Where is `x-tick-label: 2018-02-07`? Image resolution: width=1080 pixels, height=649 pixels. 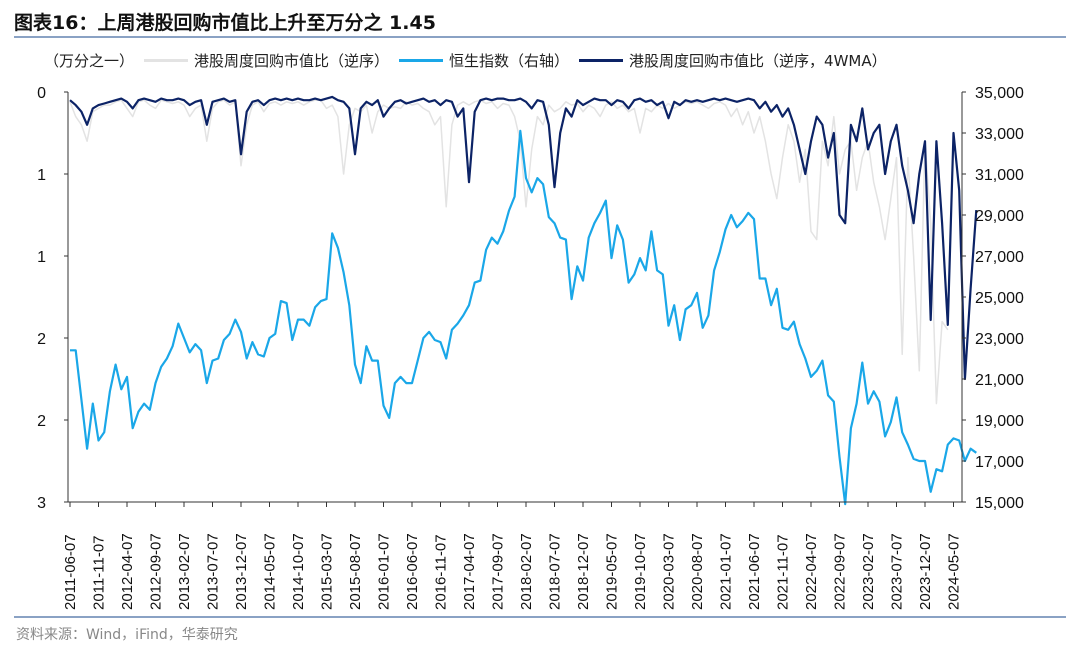
x-tick-label: 2018-02-07 is located at coordinates (526, 571).